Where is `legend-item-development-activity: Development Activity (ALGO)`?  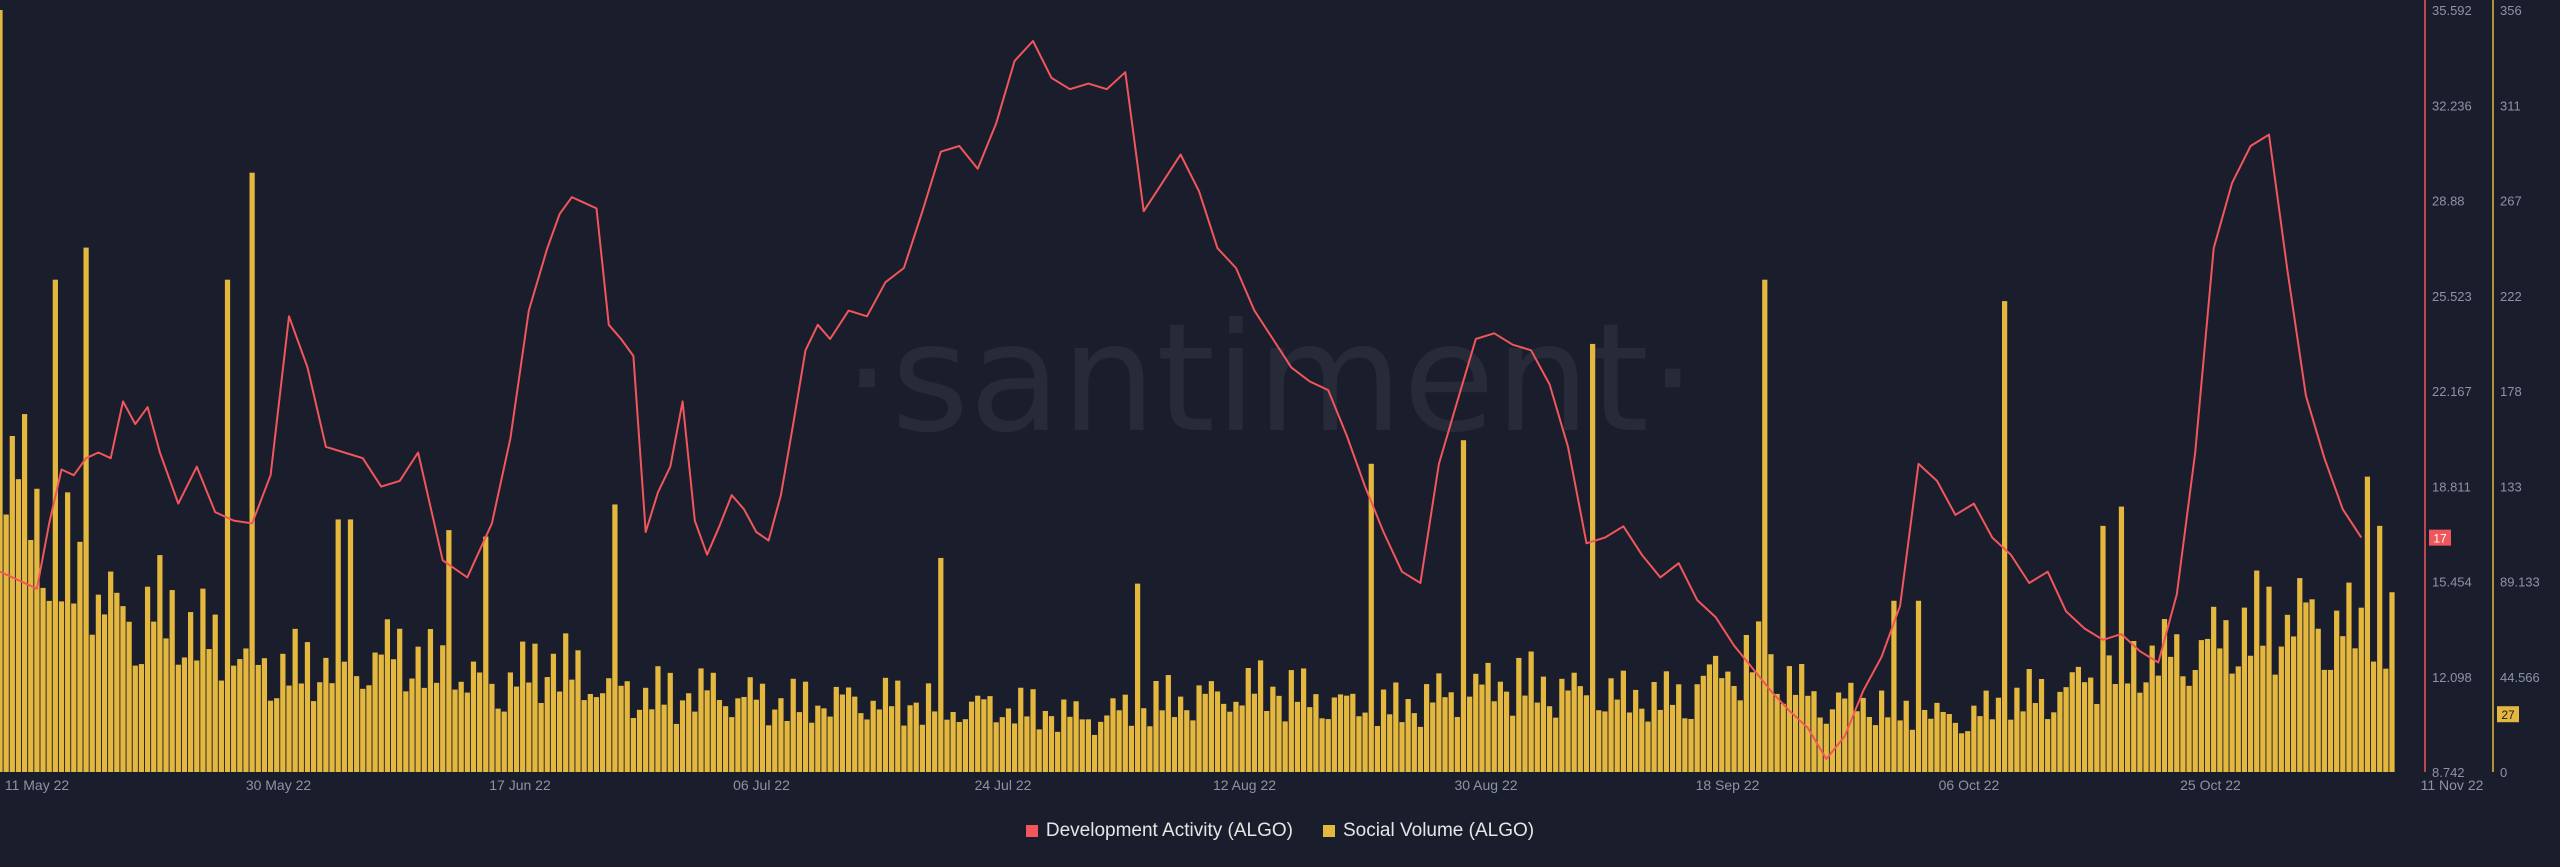
legend-item-development-activity: Development Activity (ALGO) is located at coordinates (1159, 831).